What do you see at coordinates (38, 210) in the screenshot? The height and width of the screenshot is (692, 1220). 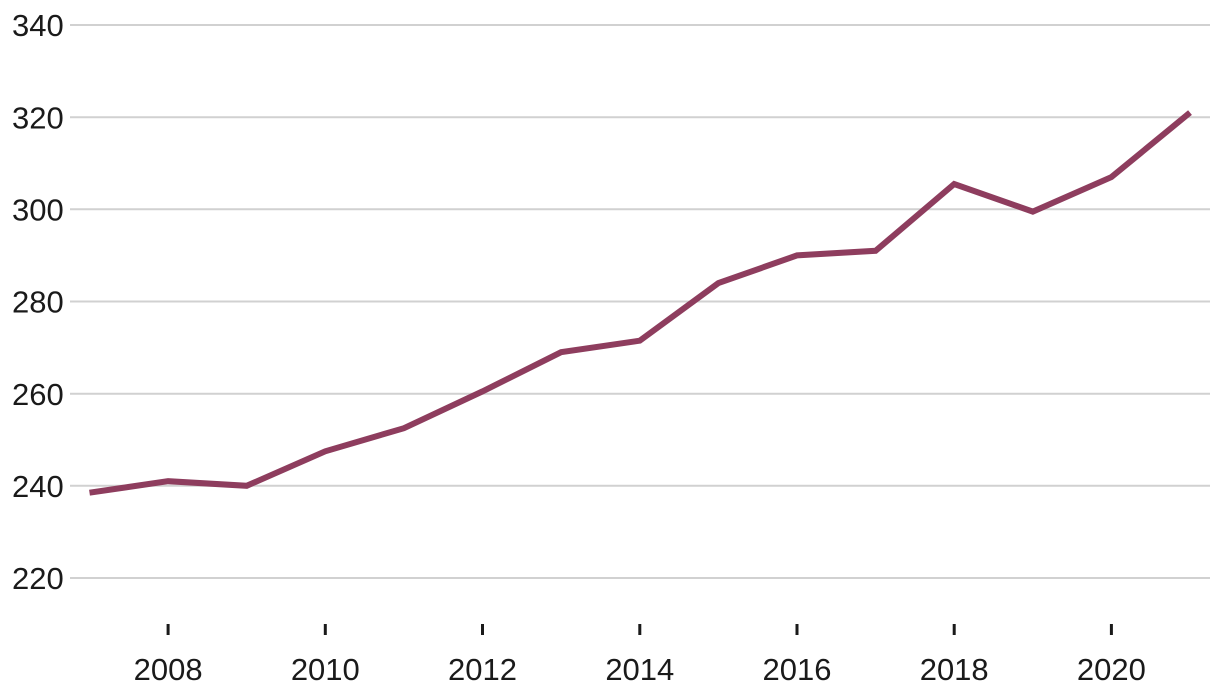 I see `y-axis-label: 300` at bounding box center [38, 210].